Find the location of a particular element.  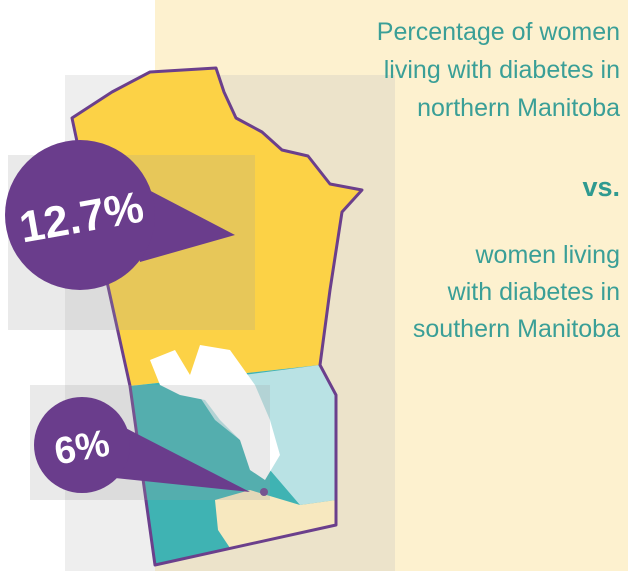

subheading-line: southern Manitoba is located at coordinates (516, 329).